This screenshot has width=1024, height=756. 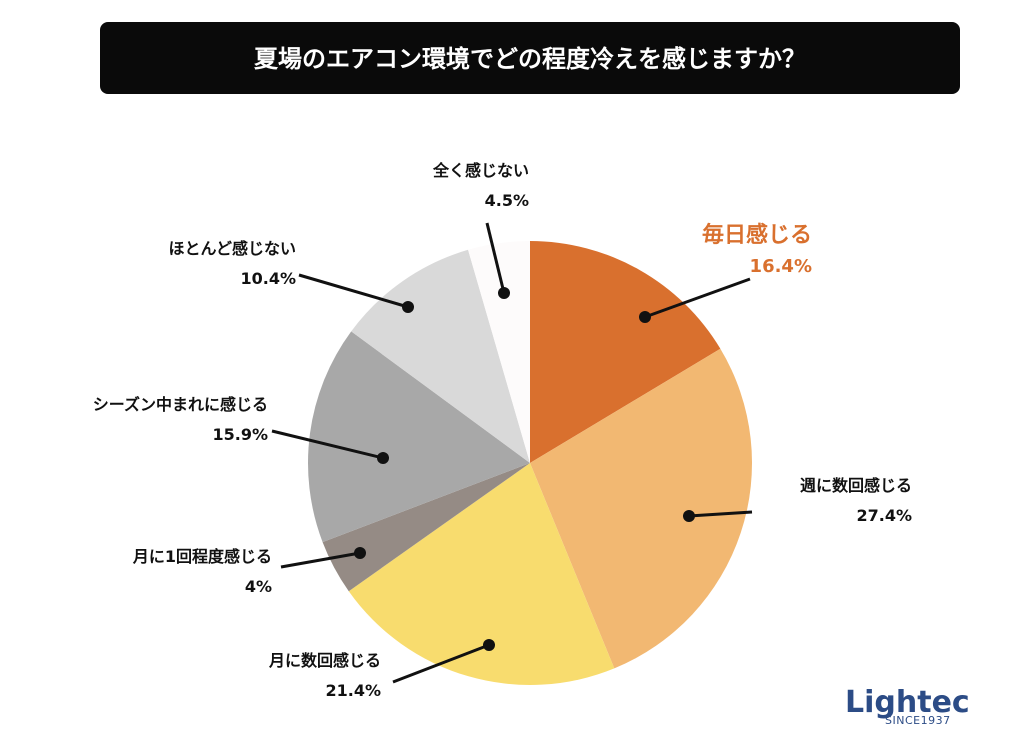 I want to click on slice-value-4: 15.9%, so click(x=240, y=434).